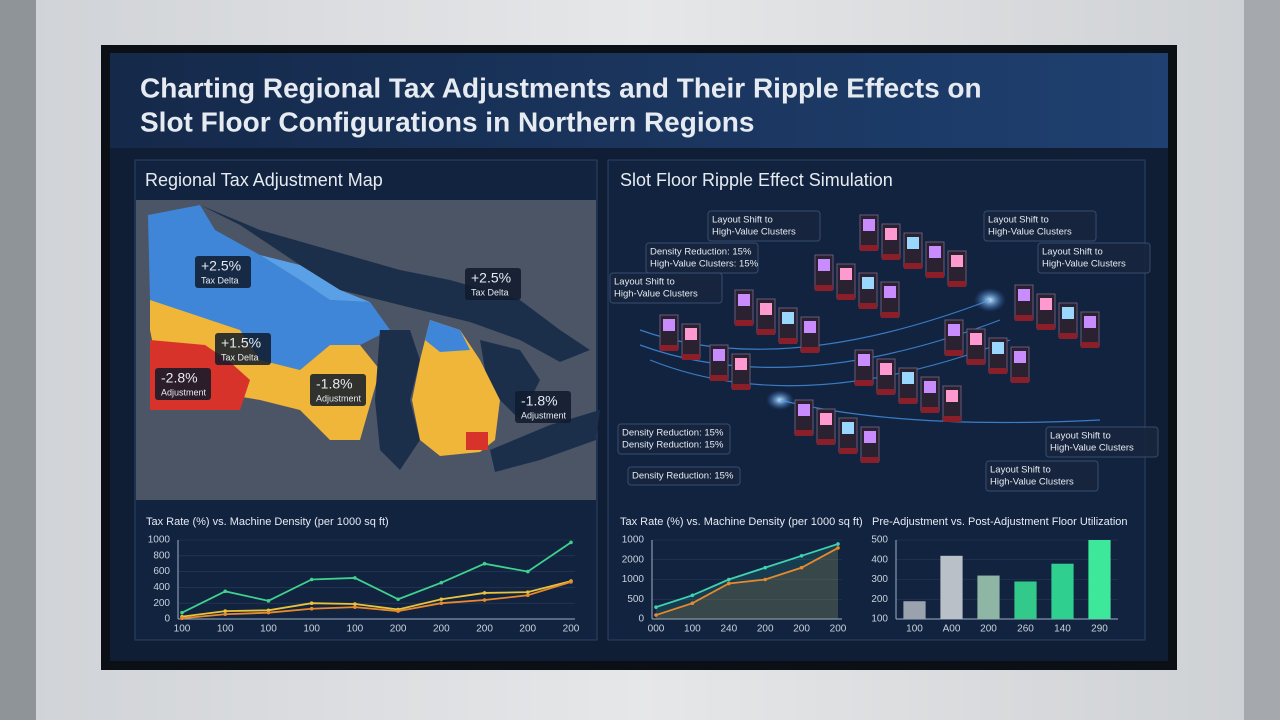 This screenshot has width=1280, height=725. Describe the element at coordinates (490, 292) in the screenshot. I see `map-label-note: Tax Delta` at that location.